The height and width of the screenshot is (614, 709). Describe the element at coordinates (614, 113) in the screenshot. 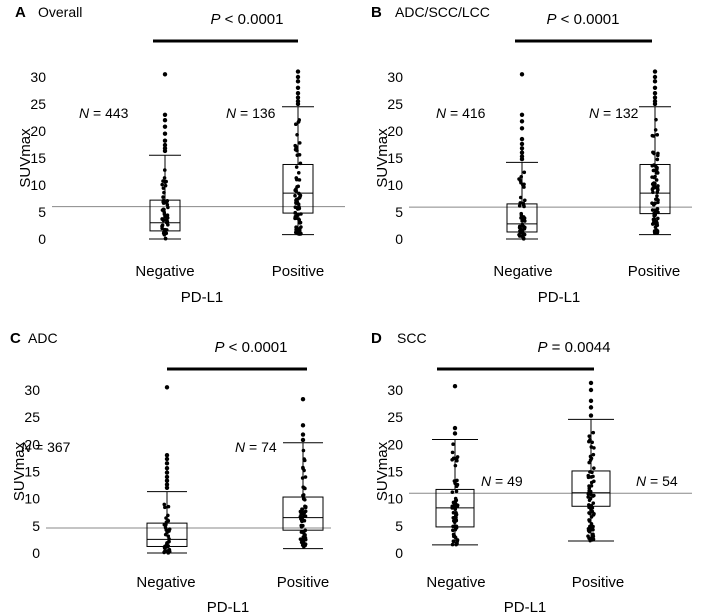

I see `n-label: N = 132` at that location.